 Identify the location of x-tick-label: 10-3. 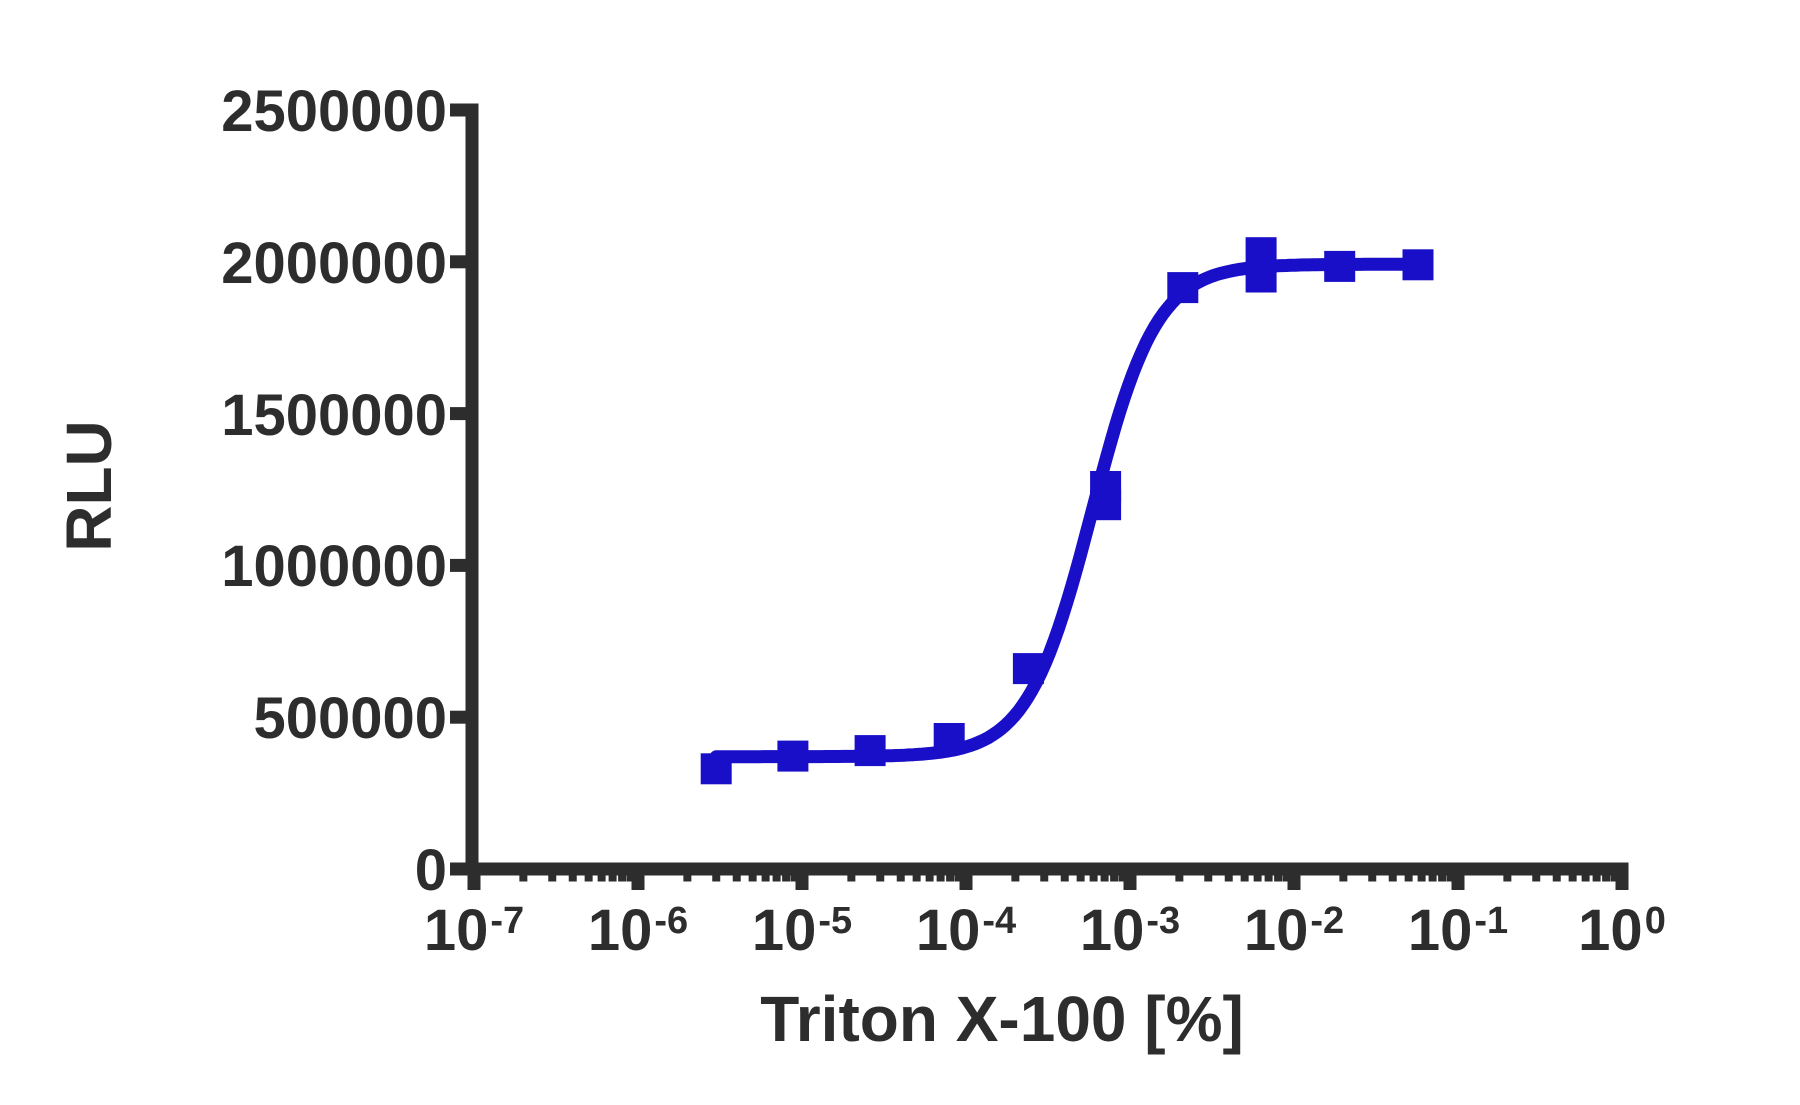
(1130, 931).